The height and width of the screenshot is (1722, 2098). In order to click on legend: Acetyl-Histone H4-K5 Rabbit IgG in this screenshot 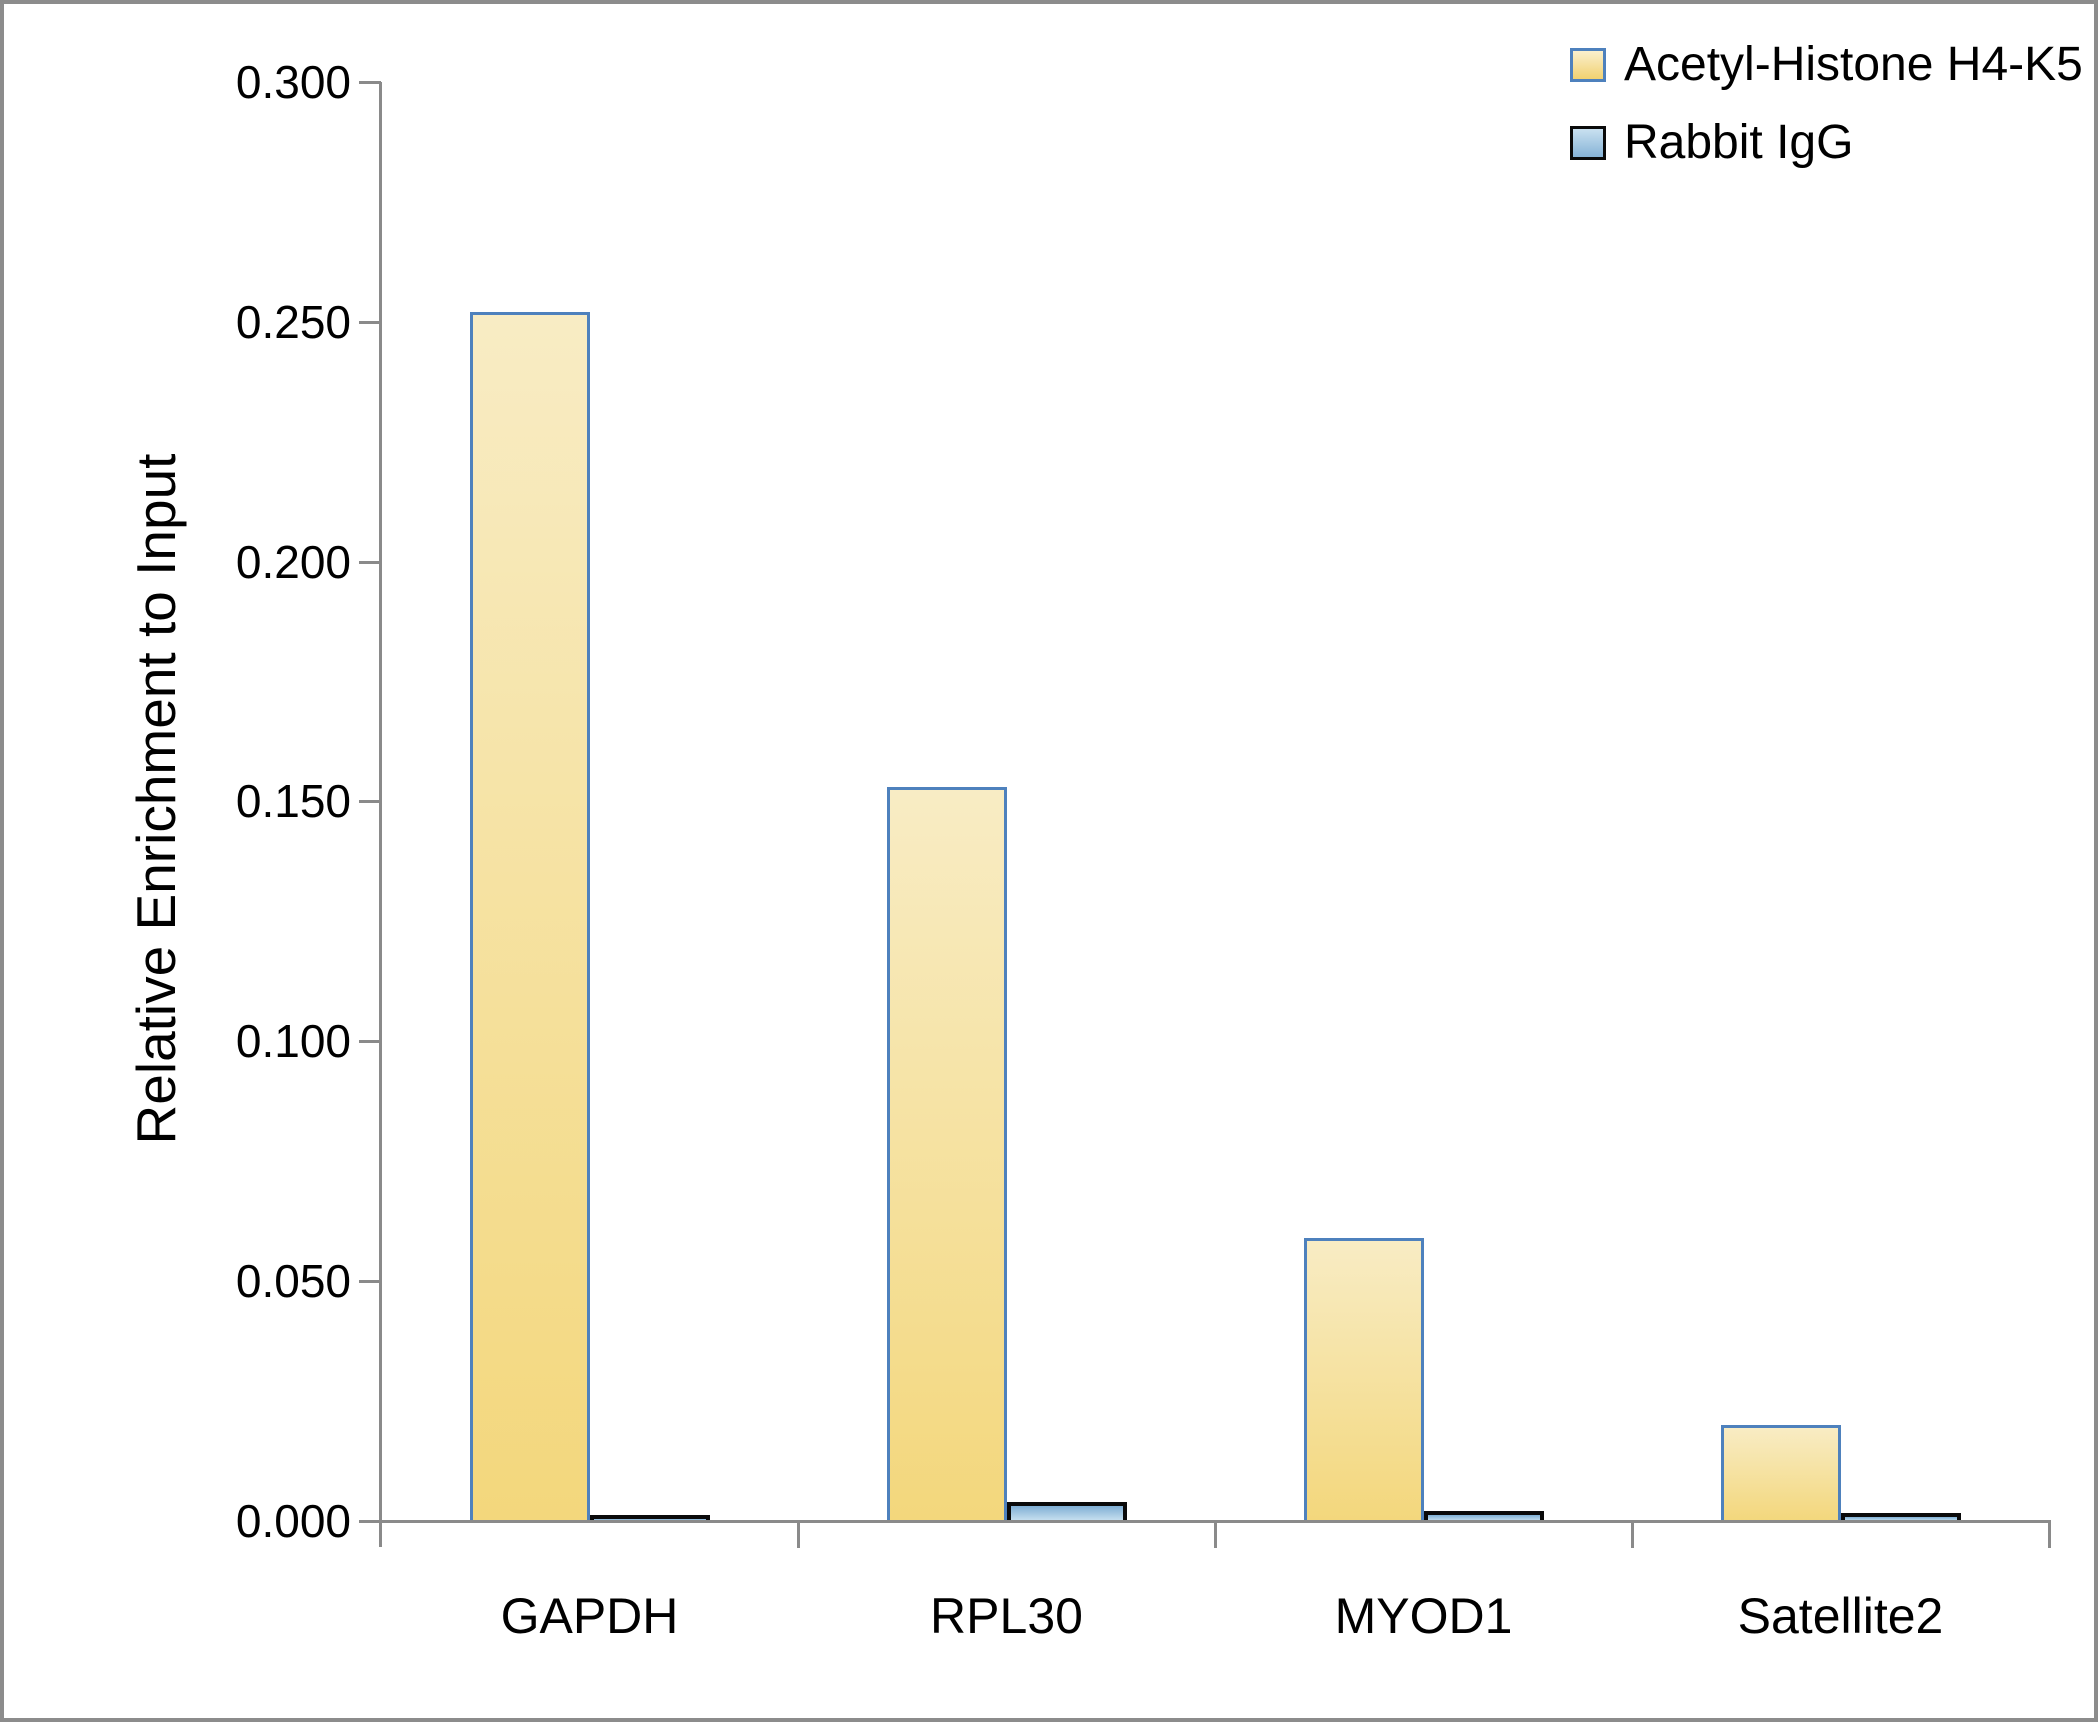, I will do `click(1826, 118)`.